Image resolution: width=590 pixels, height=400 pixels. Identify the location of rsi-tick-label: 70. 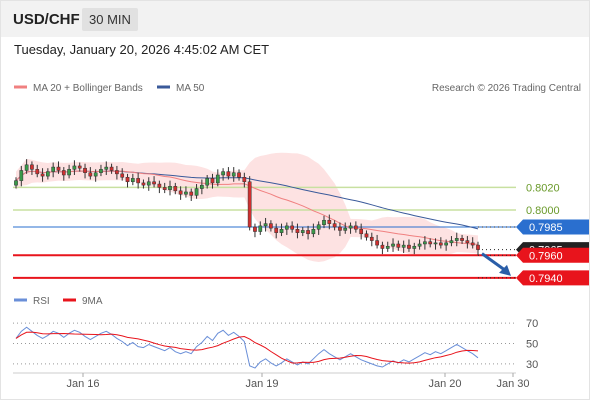
(532, 324).